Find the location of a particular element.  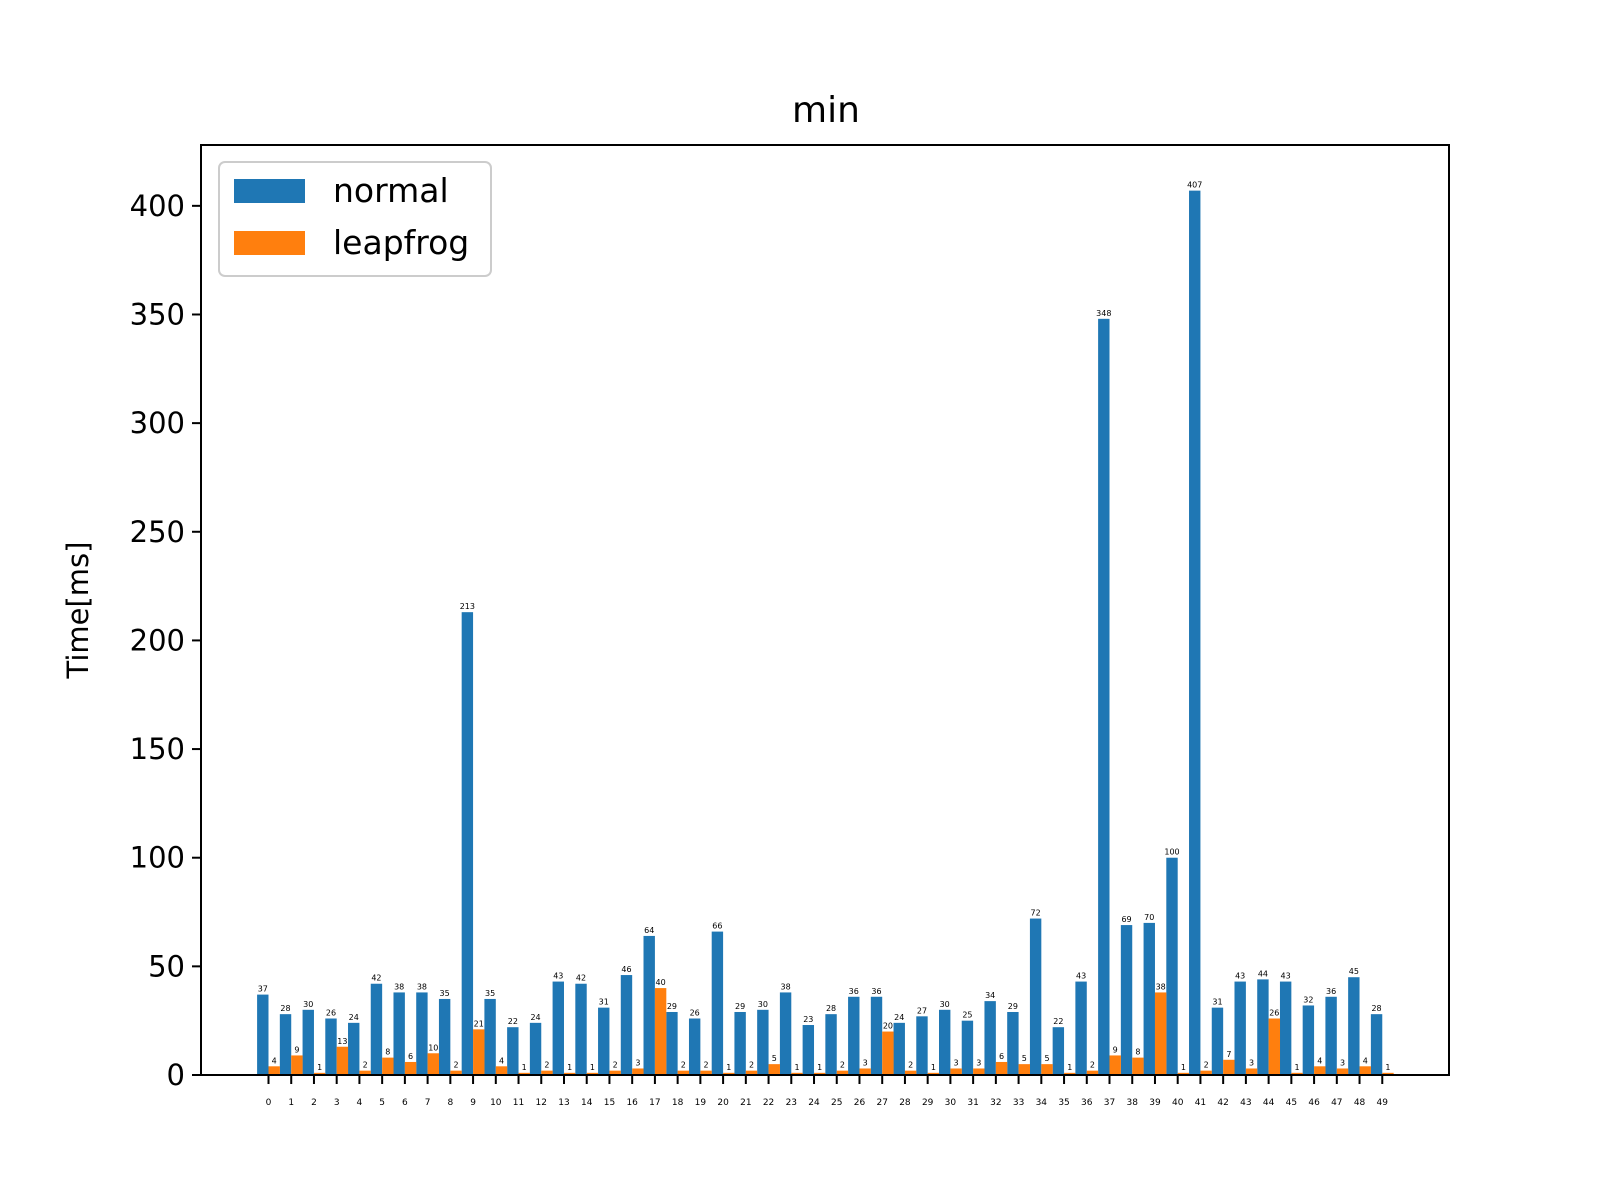

data-label-leapfrog-8: 2 is located at coordinates (455, 1065).